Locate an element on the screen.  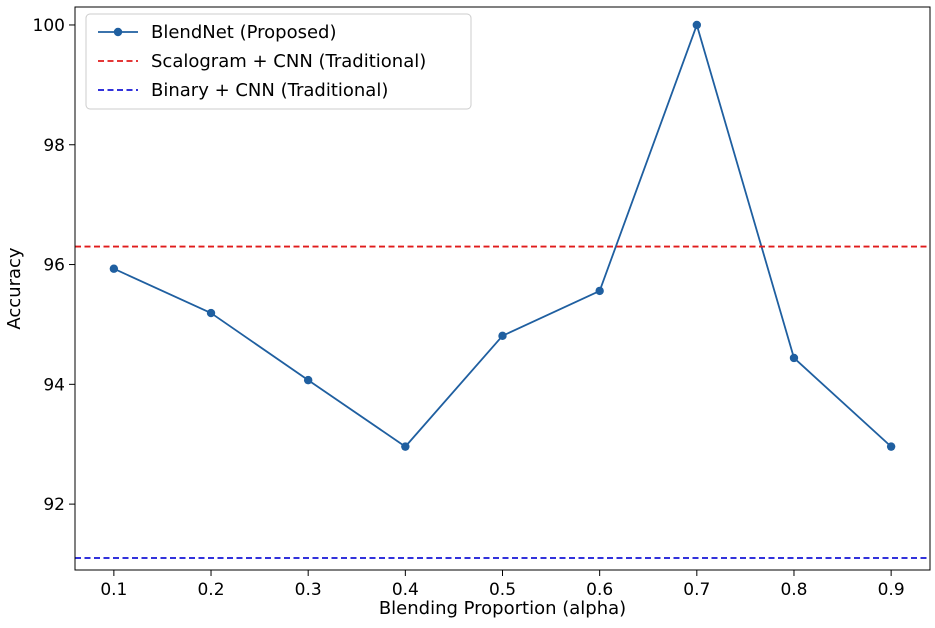
legend-entry-label: Binary + CNN (Traditional) is located at coordinates (269, 90).